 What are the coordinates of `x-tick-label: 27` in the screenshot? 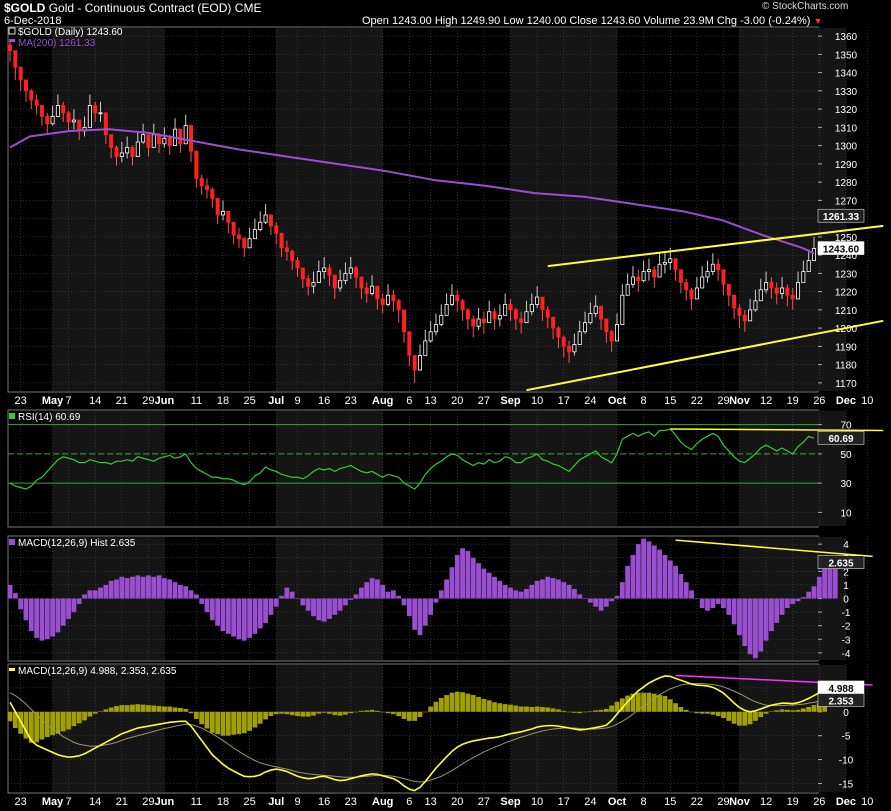 It's located at (484, 802).